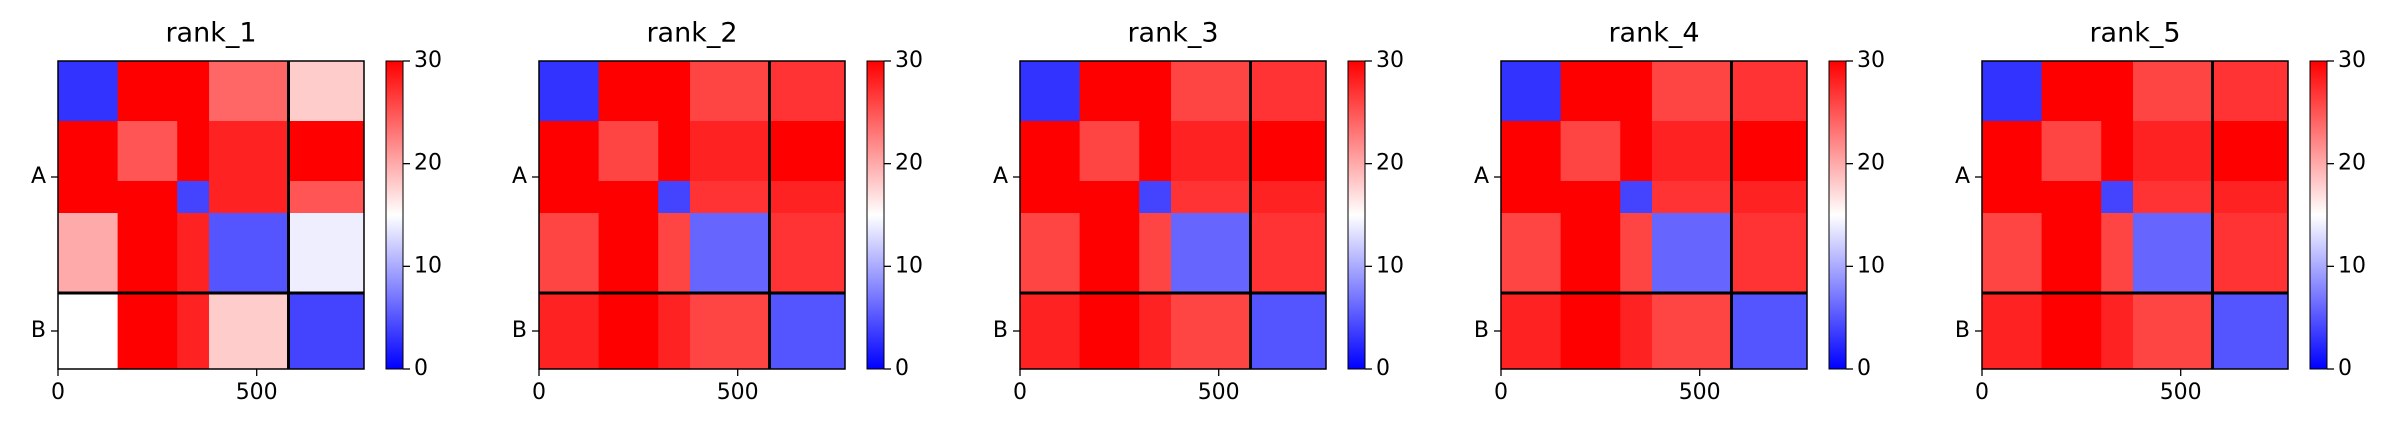  I want to click on panel-title: rank_1, so click(210, 33).